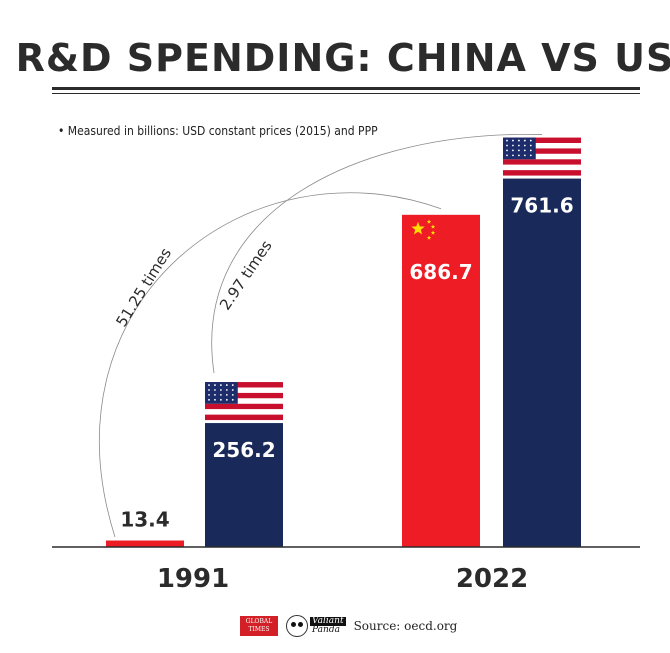  I want to click on annotation-label-china: 51.25 times, so click(143, 288).